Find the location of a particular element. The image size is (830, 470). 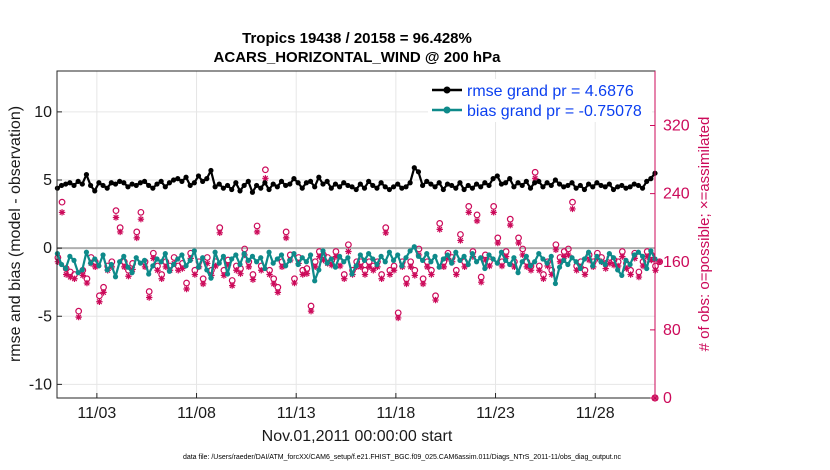

x-tick-label: 11/03 is located at coordinates (96, 413).